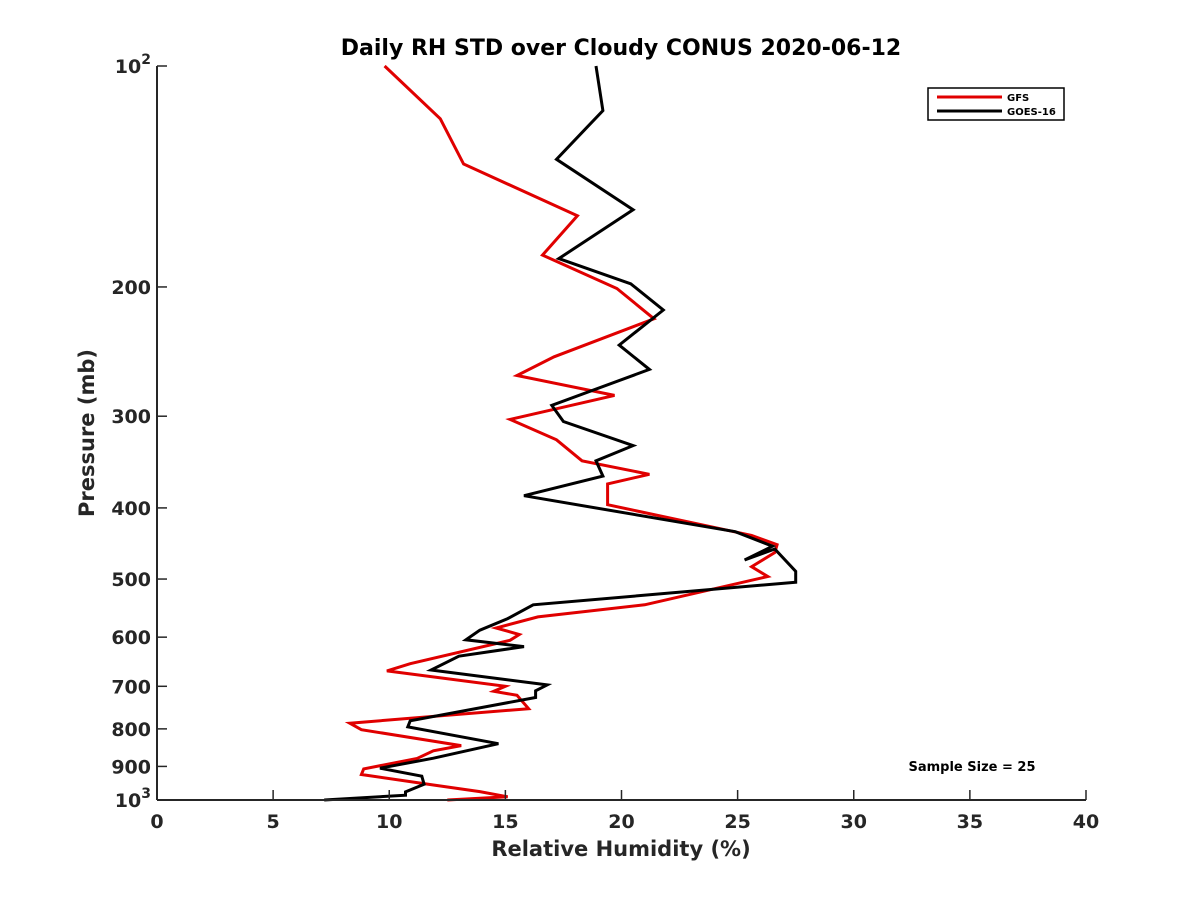 This screenshot has height=905, width=1200. I want to click on x-tick-label: 25, so click(737, 822).